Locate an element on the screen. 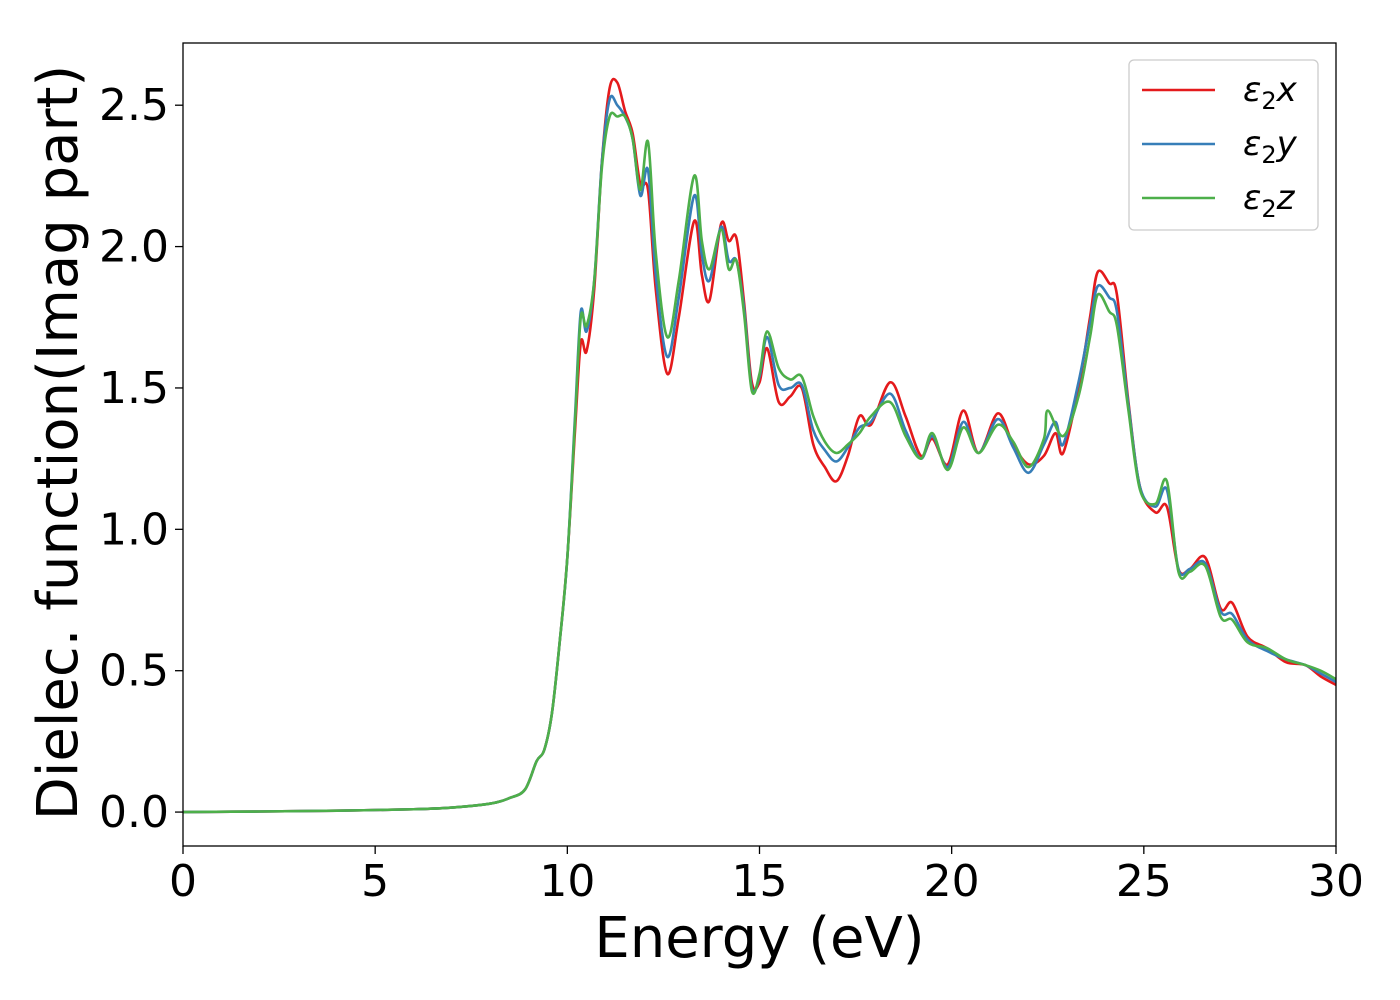 This screenshot has height=1000, width=1400. x-axis-label: Energy (eV) is located at coordinates (759, 938).